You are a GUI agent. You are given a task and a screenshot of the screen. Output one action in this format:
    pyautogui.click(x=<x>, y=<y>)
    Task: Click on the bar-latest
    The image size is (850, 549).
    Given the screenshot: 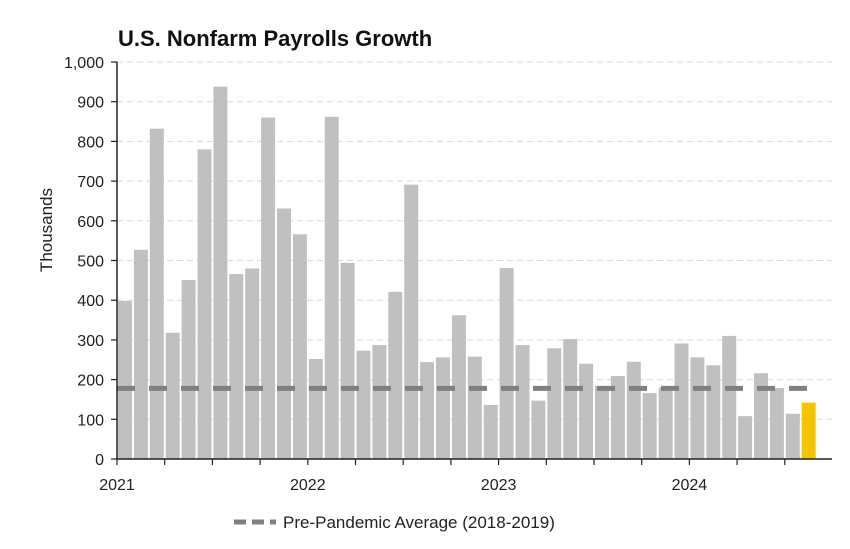 What is the action you would take?
    pyautogui.click(x=808, y=430)
    